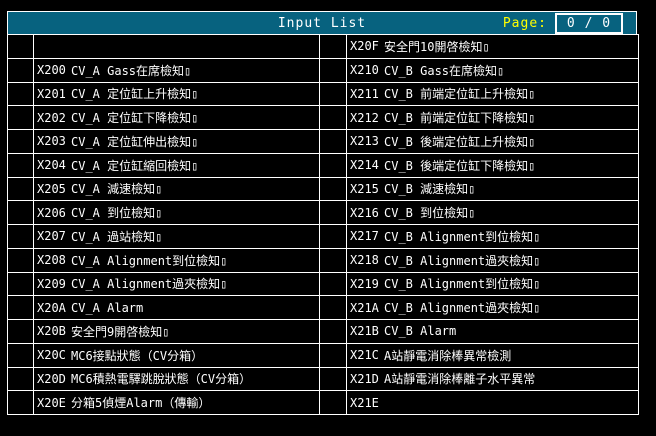 This screenshot has width=656, height=436. Describe the element at coordinates (176, 117) in the screenshot. I see `input-row-left: X202 CV_A 定位缸下降檢知▯` at that location.